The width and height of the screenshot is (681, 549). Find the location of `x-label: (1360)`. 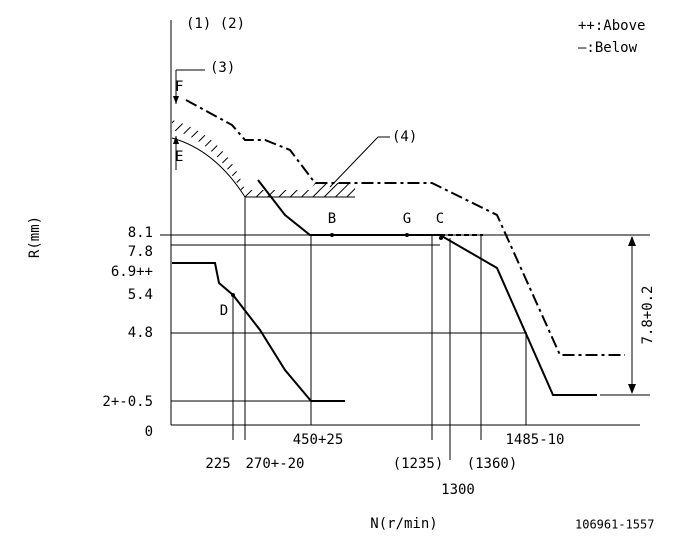

x-label: (1360) is located at coordinates (492, 464).